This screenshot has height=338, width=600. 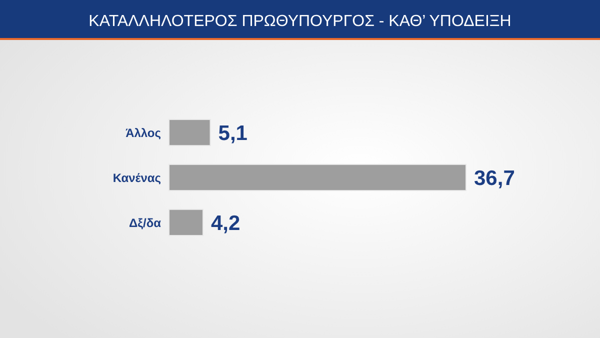 What do you see at coordinates (136, 177) in the screenshot?
I see `y-tick-label: Κανένας` at bounding box center [136, 177].